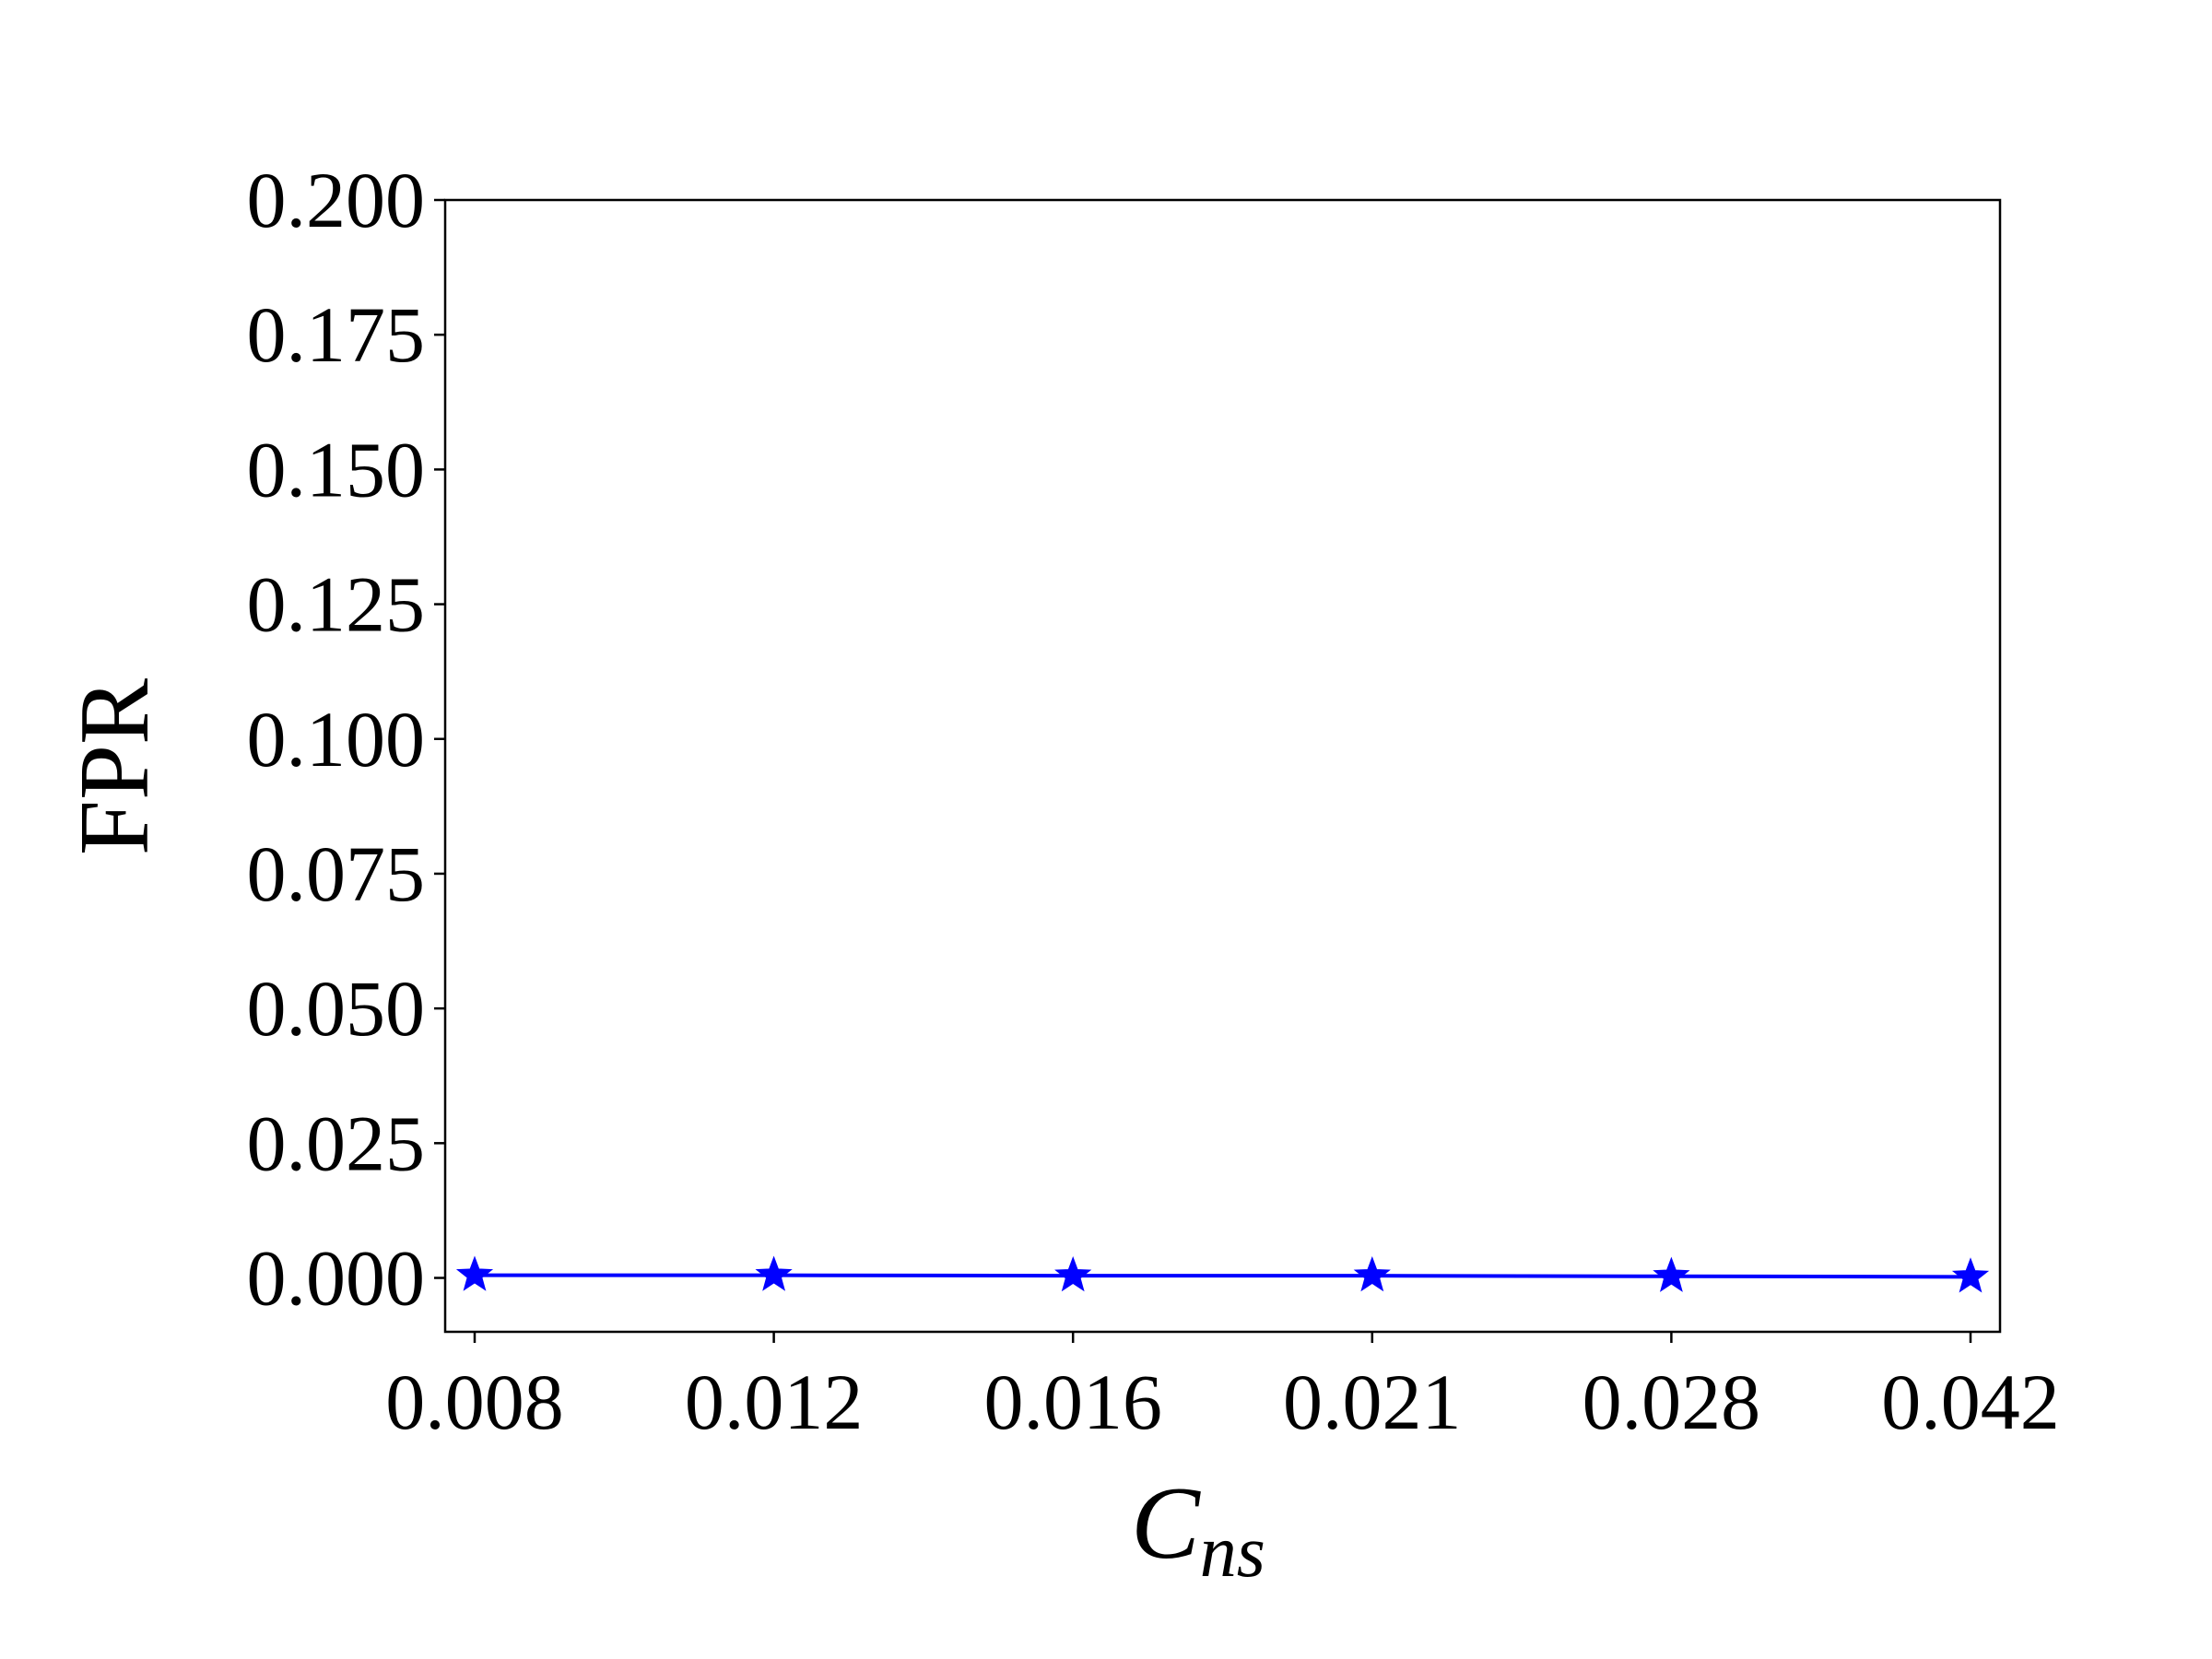 Image resolution: width=2212 pixels, height=1659 pixels. I want to click on x-tick-label: 0.008, so click(474, 1402).